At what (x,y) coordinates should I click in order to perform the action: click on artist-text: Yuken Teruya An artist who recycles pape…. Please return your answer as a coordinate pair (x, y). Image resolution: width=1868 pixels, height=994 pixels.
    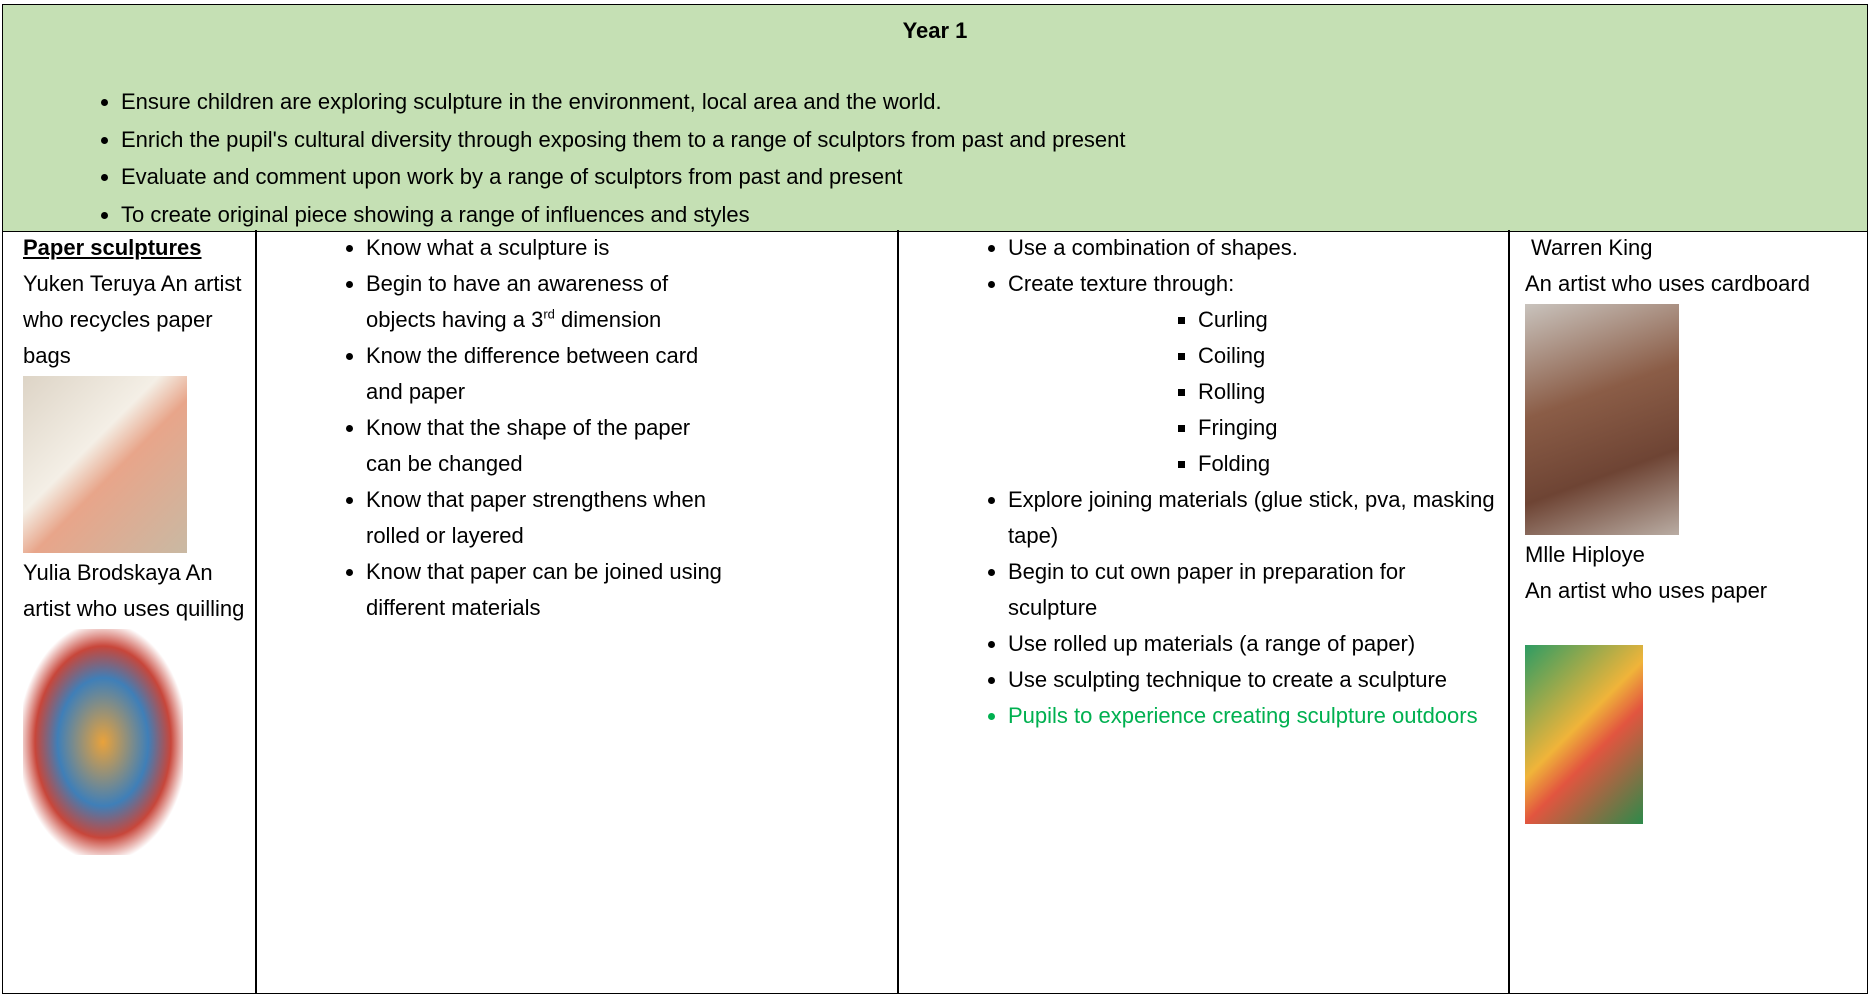
    Looking at the image, I should click on (132, 319).